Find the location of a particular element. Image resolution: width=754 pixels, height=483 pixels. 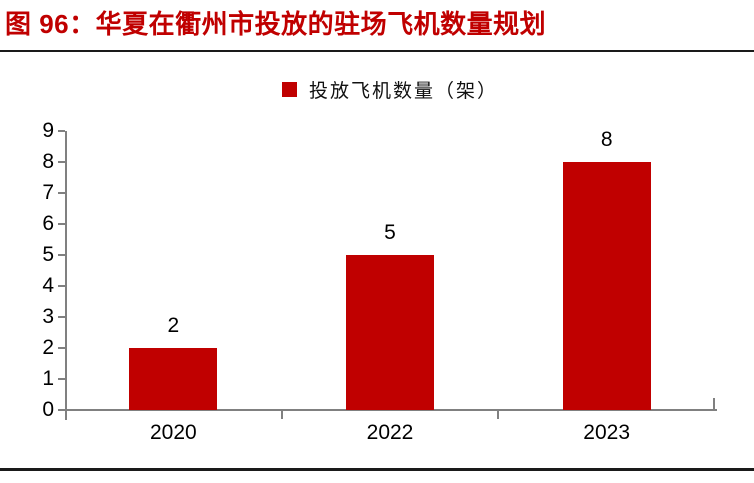

y-axis-label: 0 is located at coordinates (48, 409).